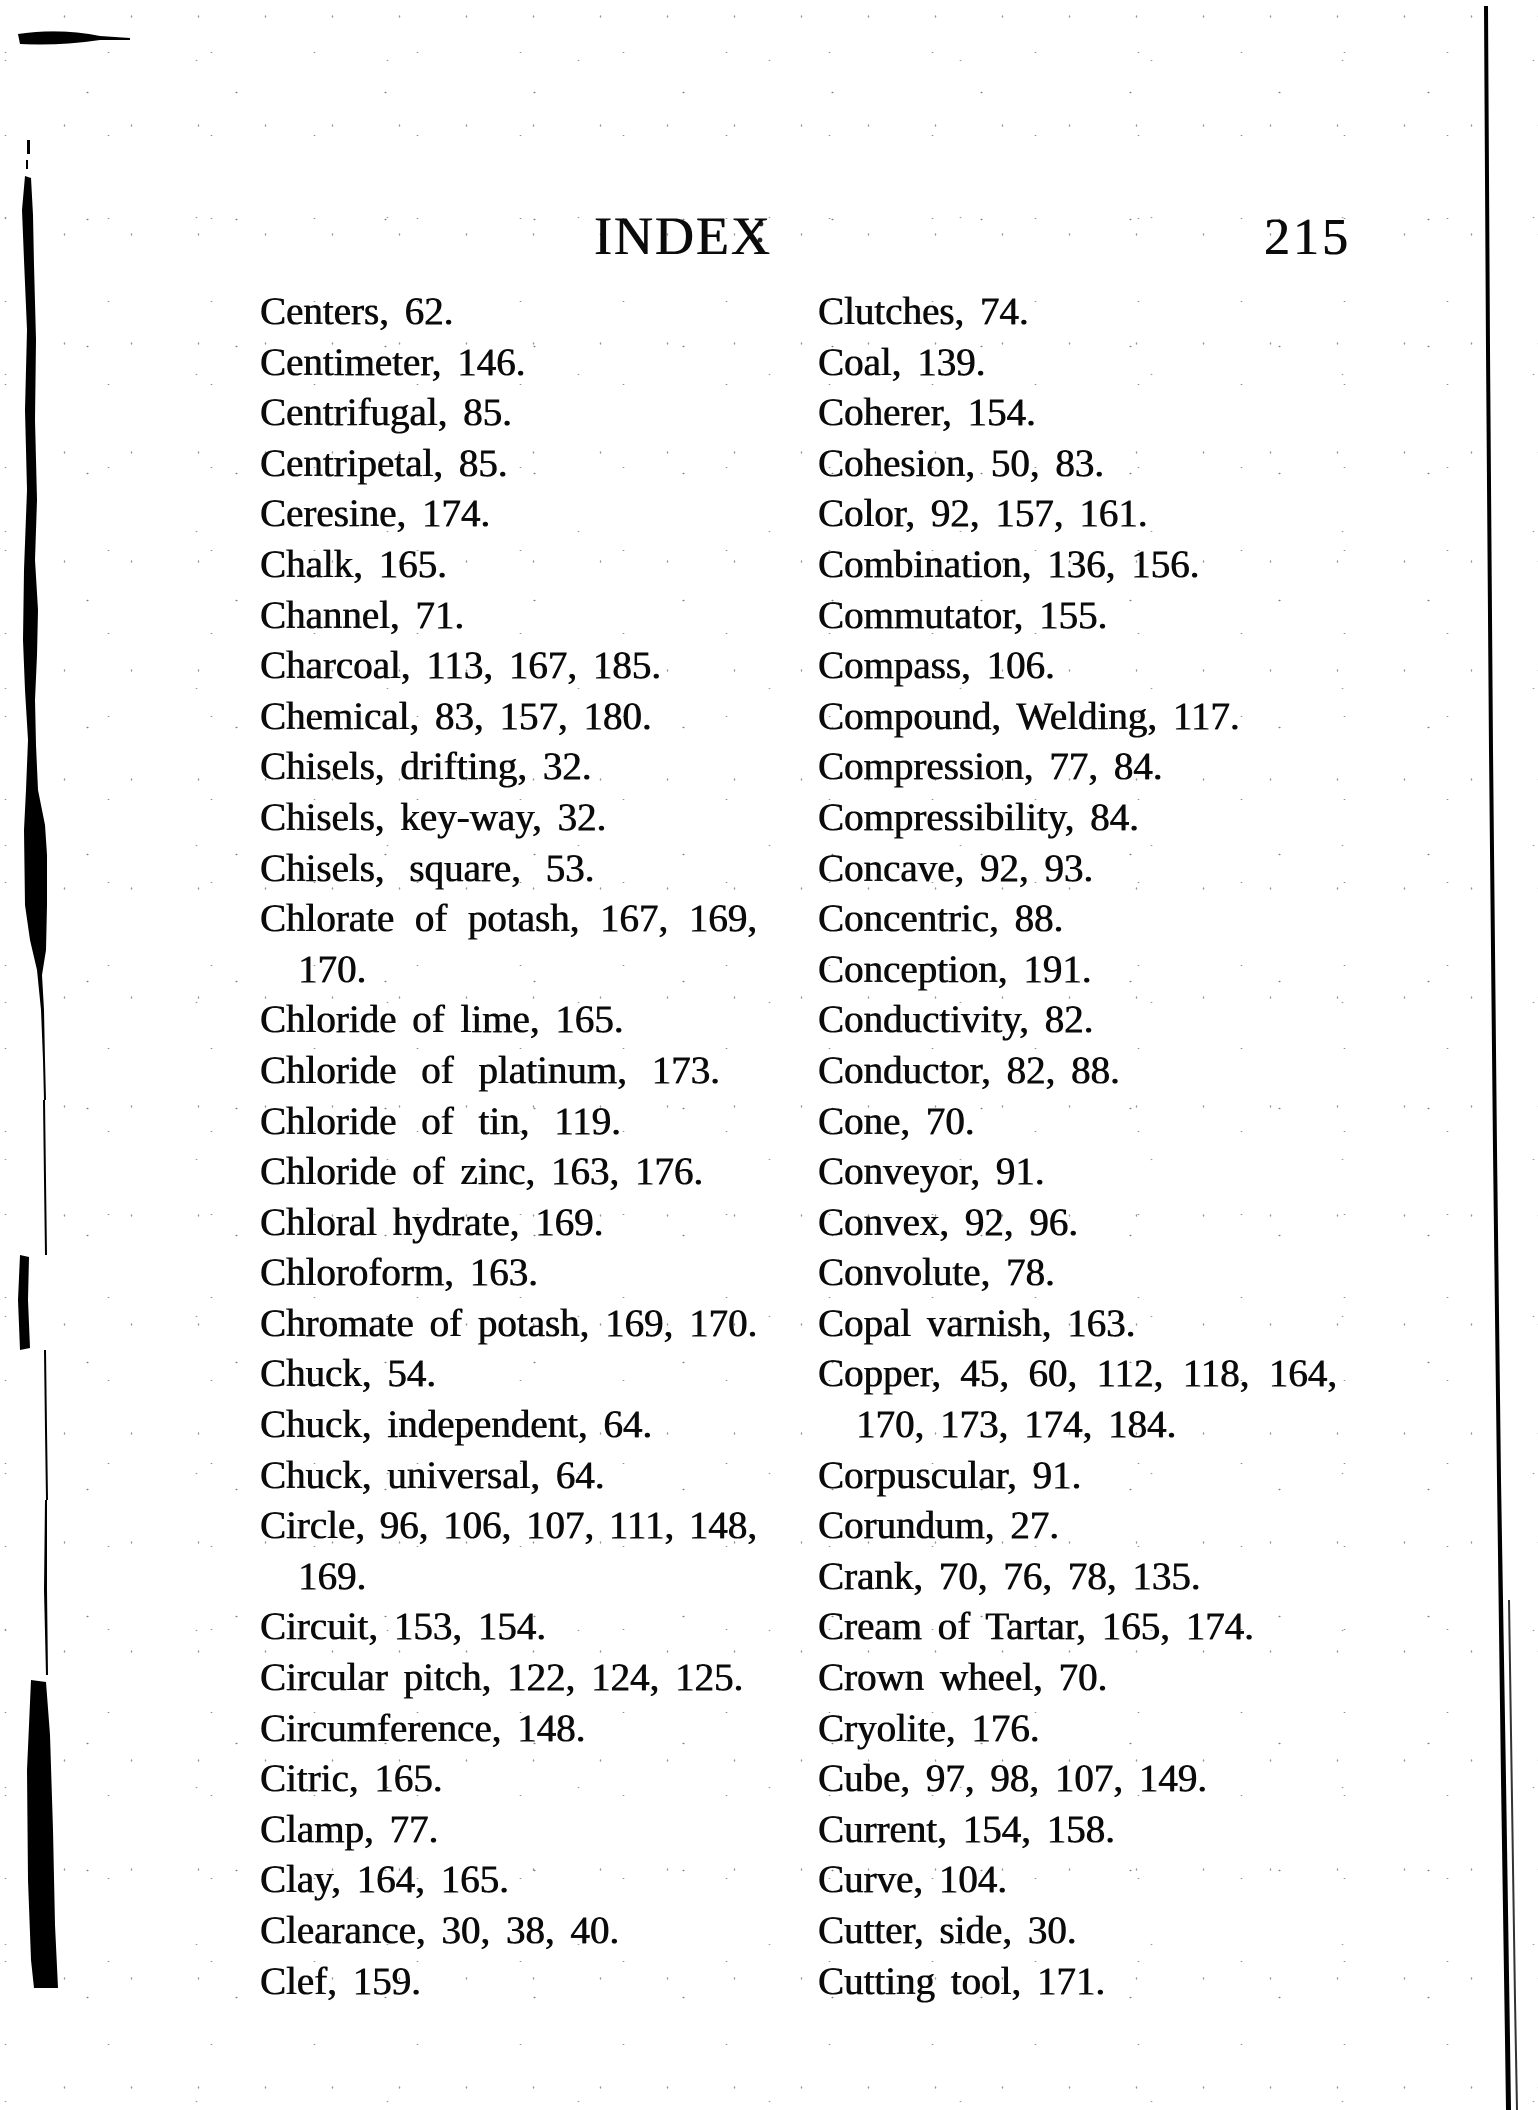 The height and width of the screenshot is (2110, 1538). What do you see at coordinates (956, 868) in the screenshot?
I see `index-entry-line: Concave, 92, 93.` at bounding box center [956, 868].